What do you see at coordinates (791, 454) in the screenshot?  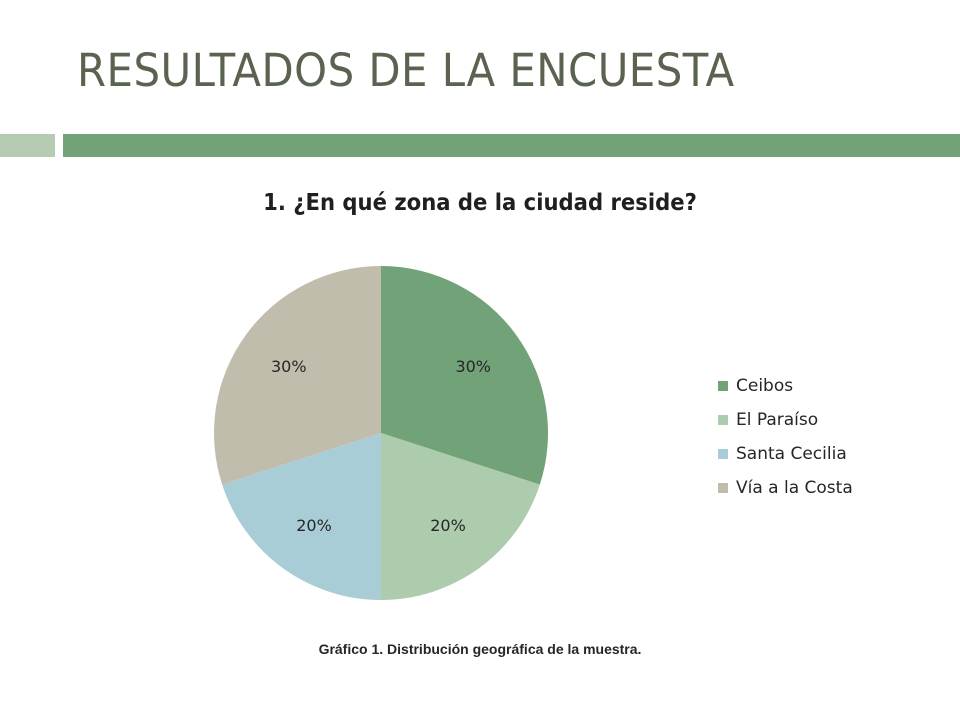 I see `legend-label: Santa Cecilia` at bounding box center [791, 454].